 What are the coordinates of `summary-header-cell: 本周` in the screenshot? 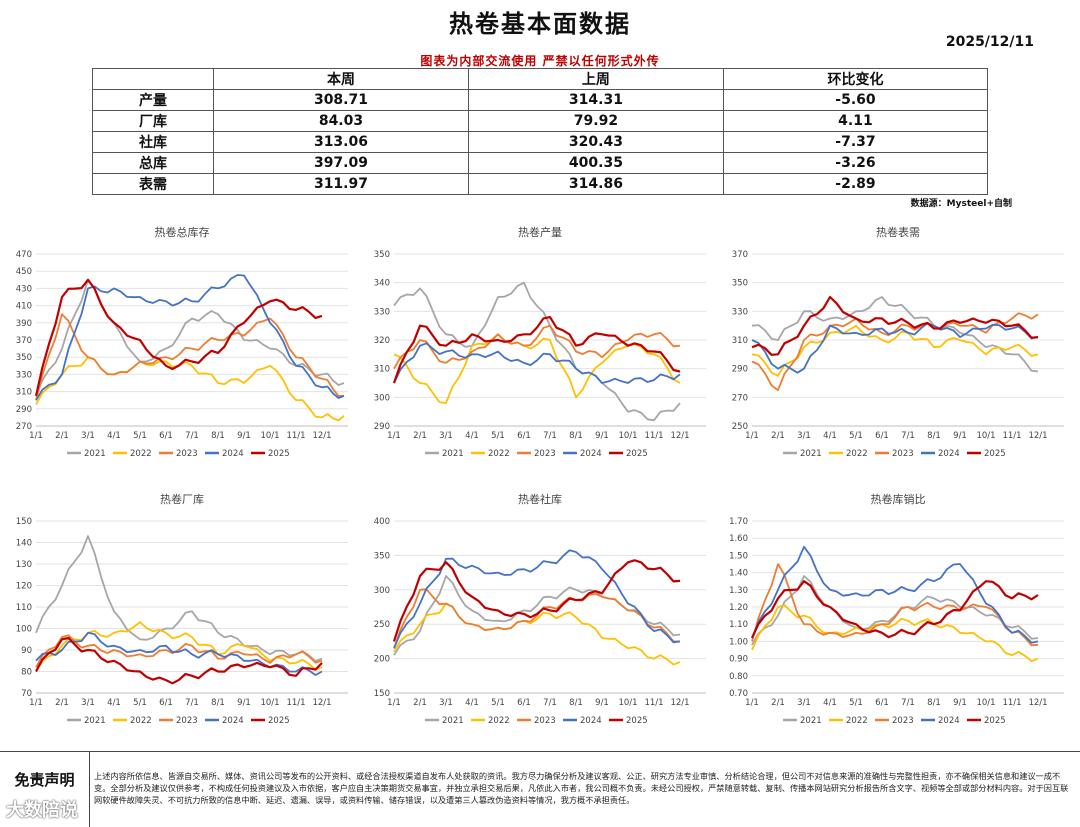 It's located at (341, 79).